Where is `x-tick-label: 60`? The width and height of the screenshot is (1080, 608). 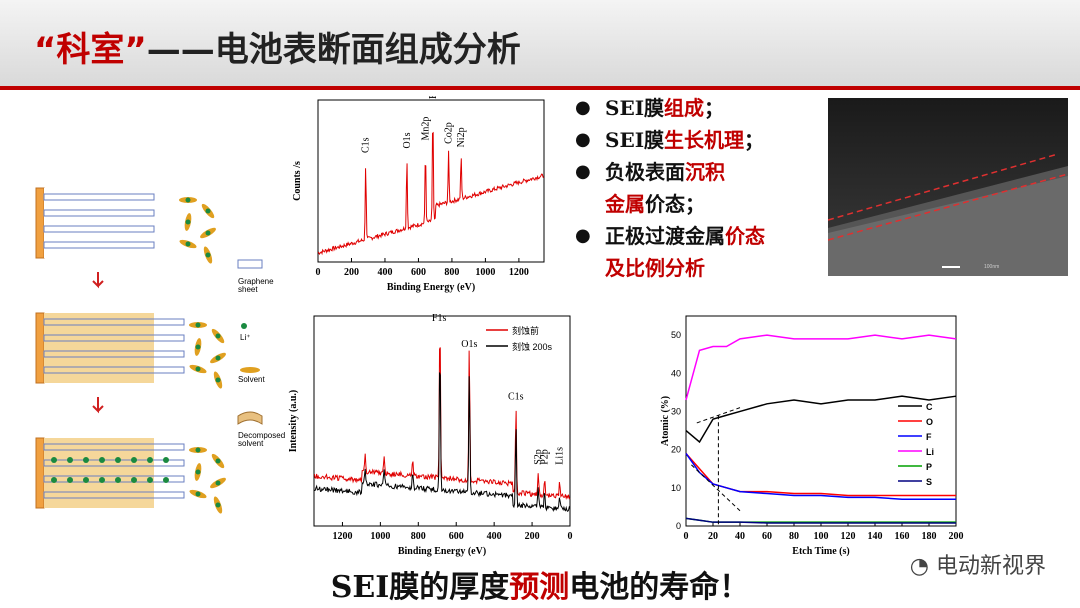 x-tick-label: 60 is located at coordinates (767, 536).